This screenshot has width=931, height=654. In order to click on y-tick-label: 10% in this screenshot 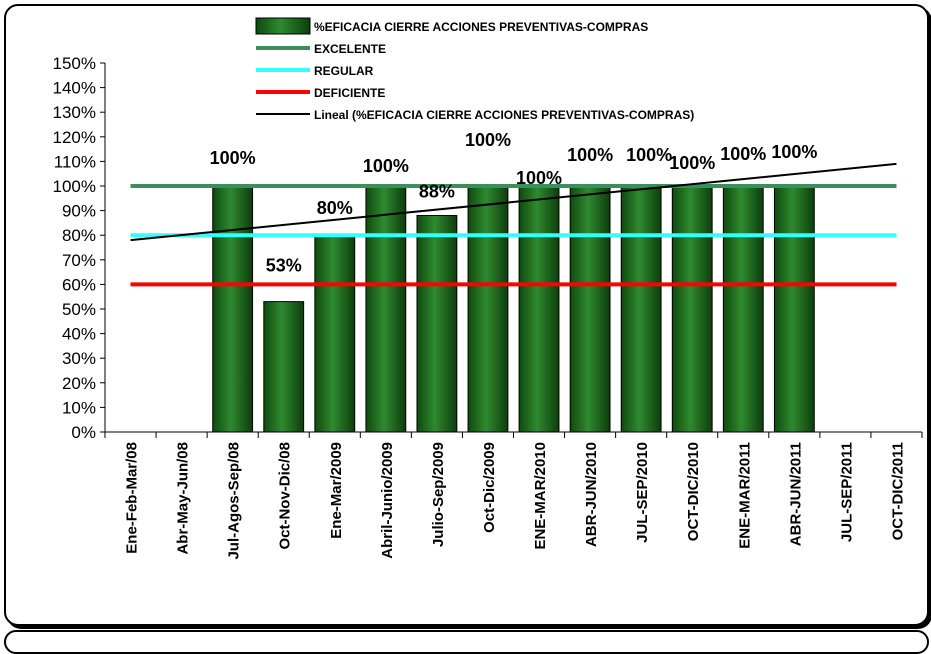, I will do `click(79, 407)`.